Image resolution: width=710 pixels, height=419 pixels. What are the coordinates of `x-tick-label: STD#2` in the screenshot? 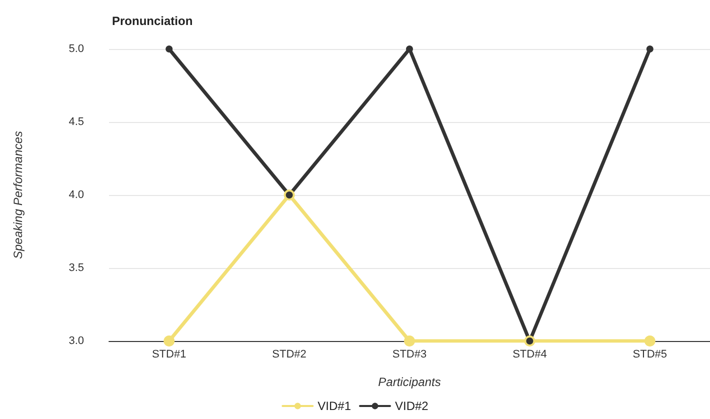 It's located at (289, 354).